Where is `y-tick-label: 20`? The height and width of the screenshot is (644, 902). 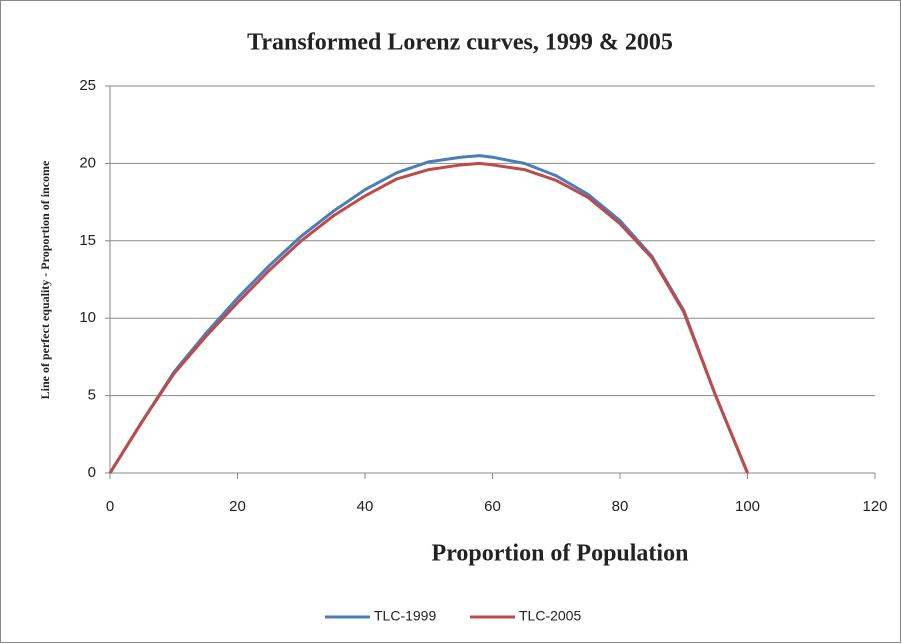 y-tick-label: 20 is located at coordinates (87, 162).